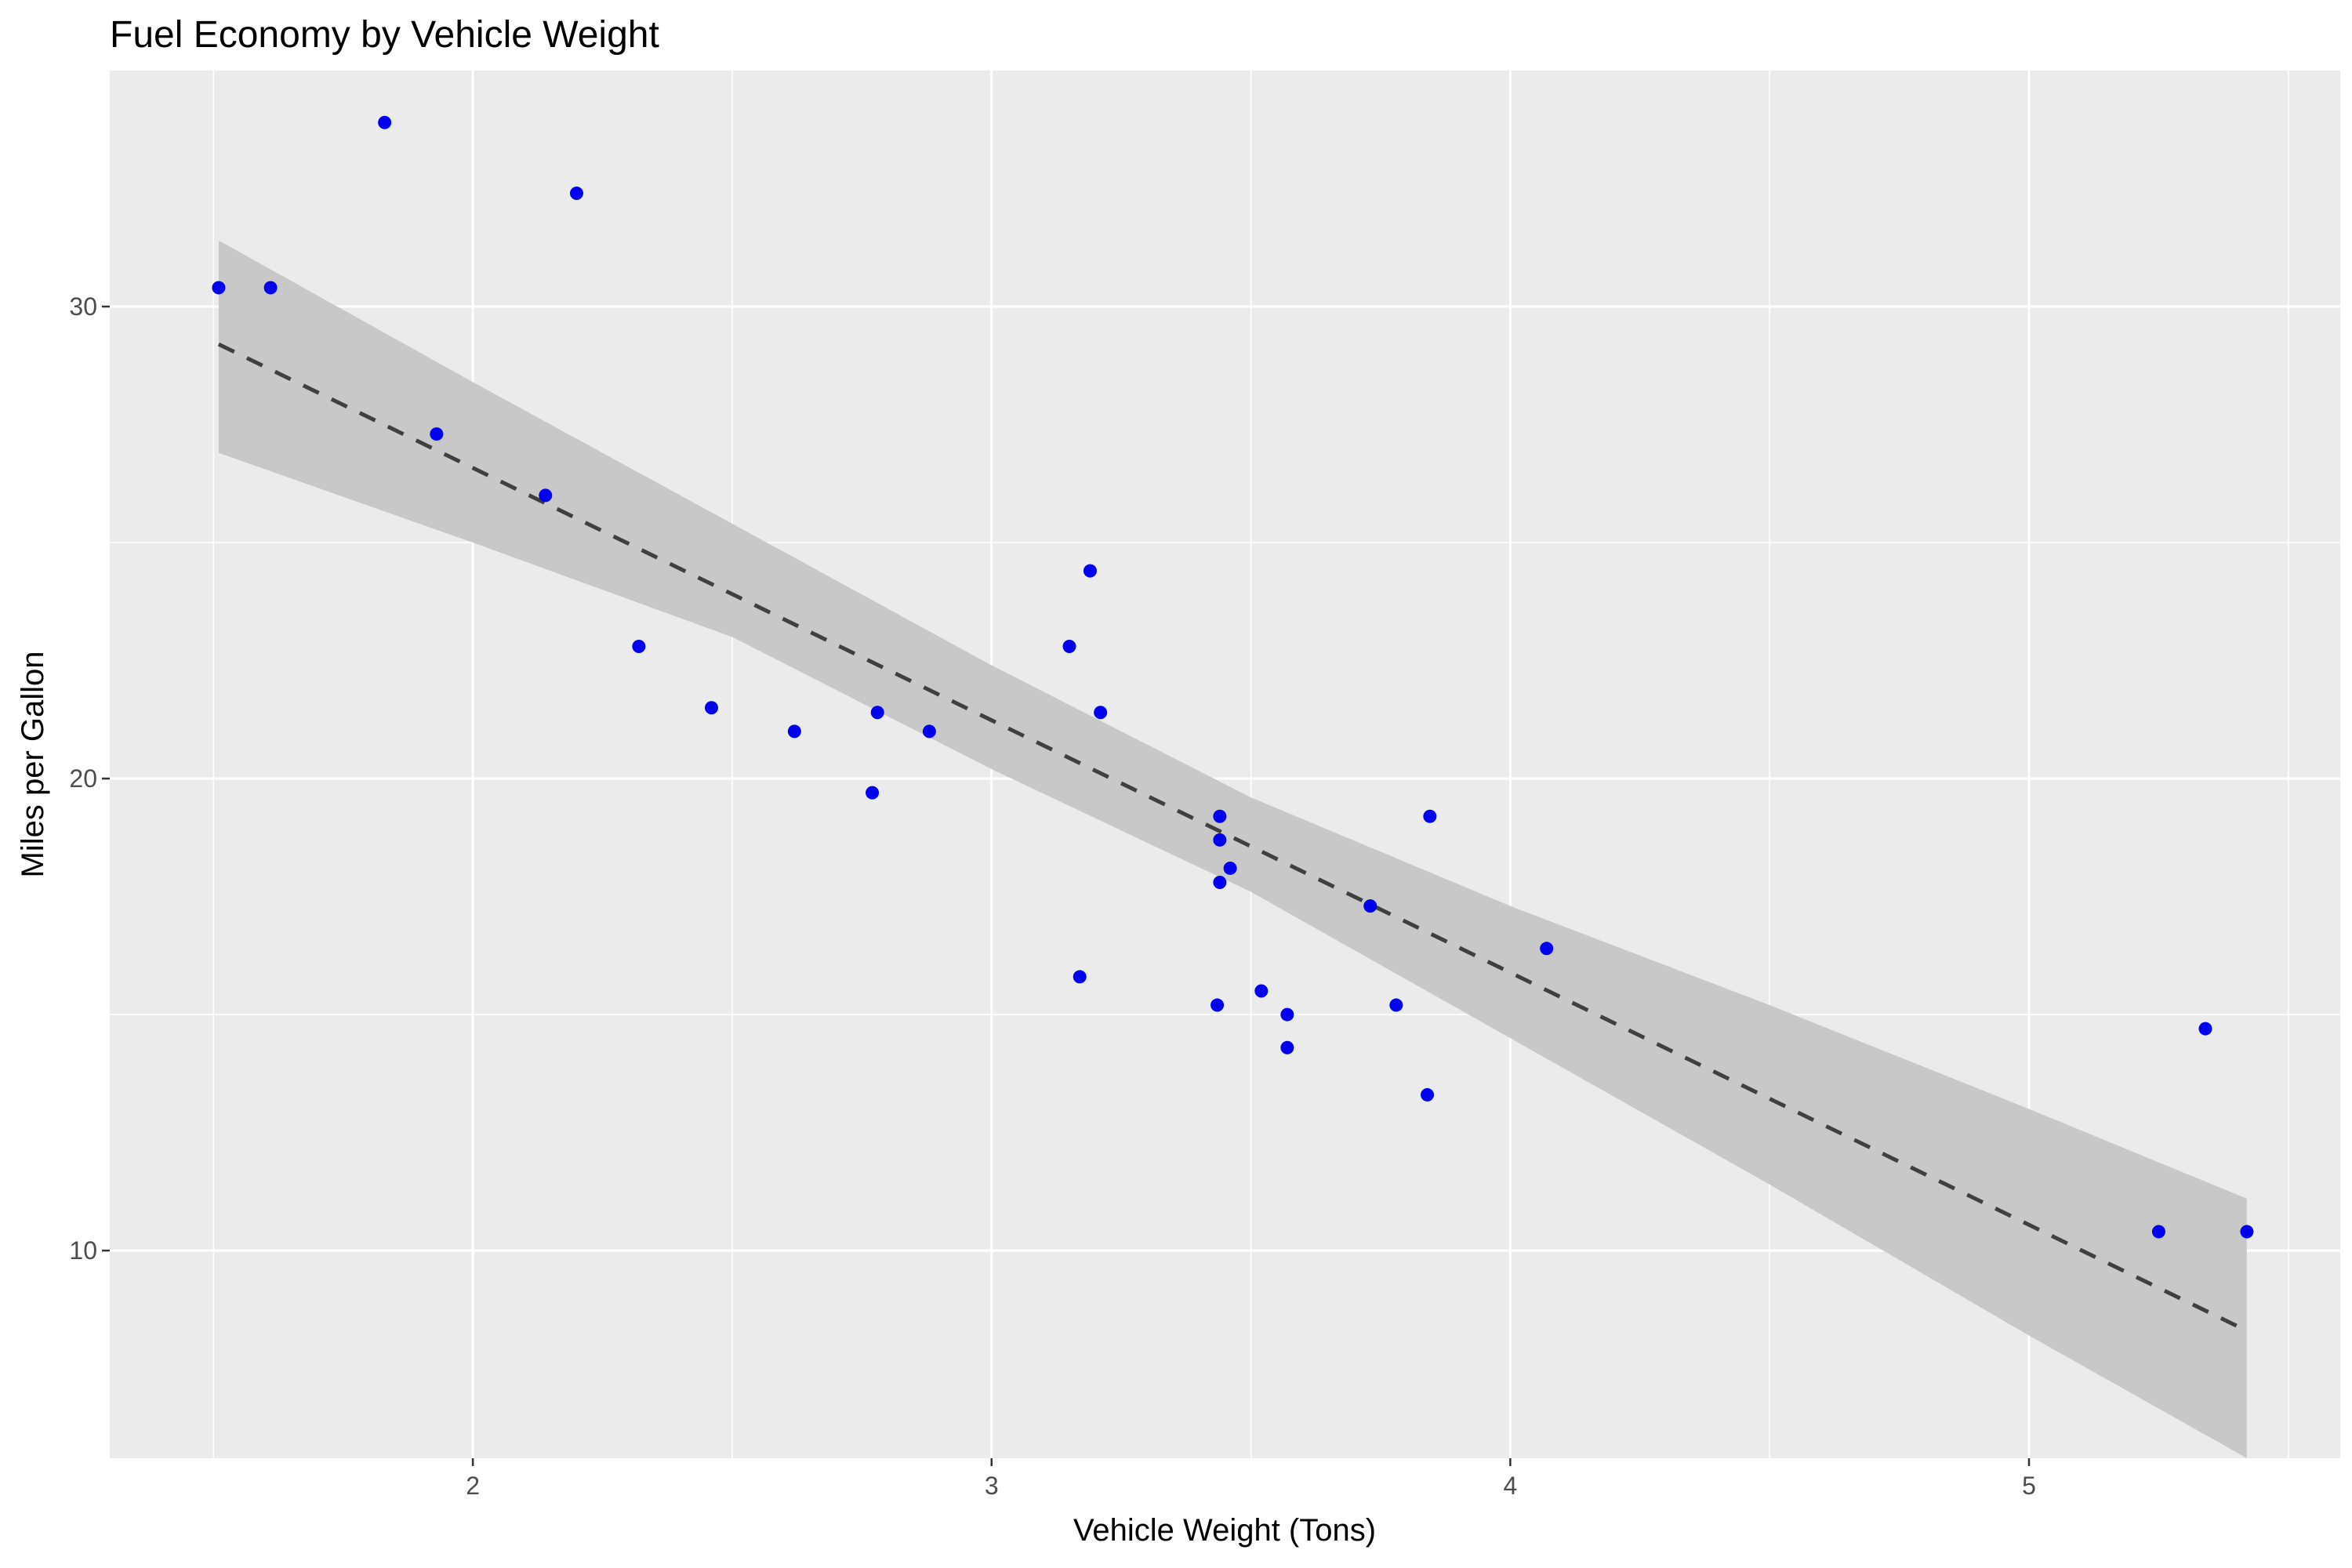 The image size is (2352, 1568). Describe the element at coordinates (83, 306) in the screenshot. I see `y-tick-label: 30` at that location.